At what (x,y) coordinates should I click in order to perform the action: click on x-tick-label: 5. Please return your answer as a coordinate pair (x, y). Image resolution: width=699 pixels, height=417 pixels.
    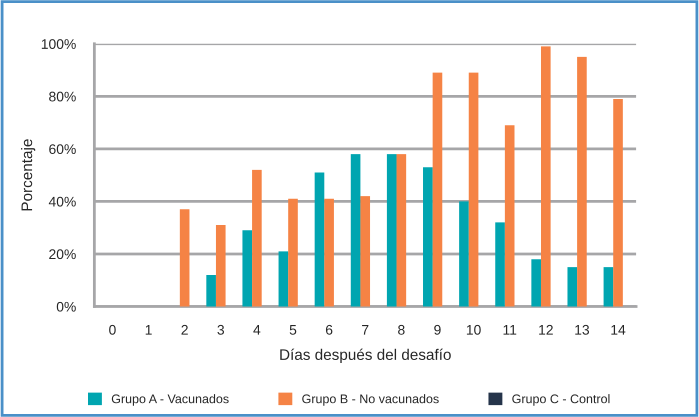
    Looking at the image, I should click on (293, 330).